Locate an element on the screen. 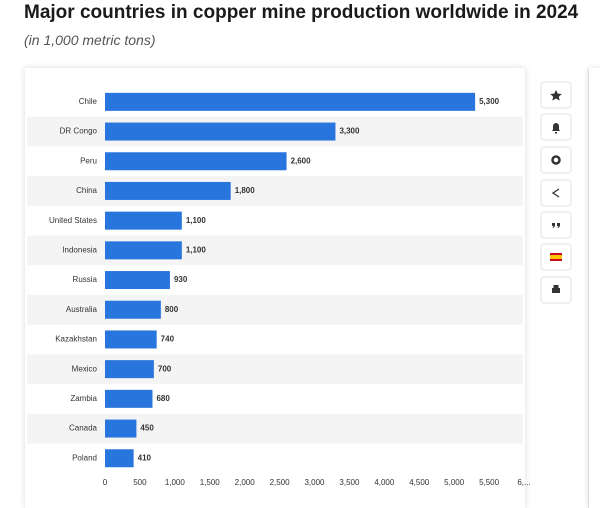  y-tick-label: Indonesia is located at coordinates (79, 249).